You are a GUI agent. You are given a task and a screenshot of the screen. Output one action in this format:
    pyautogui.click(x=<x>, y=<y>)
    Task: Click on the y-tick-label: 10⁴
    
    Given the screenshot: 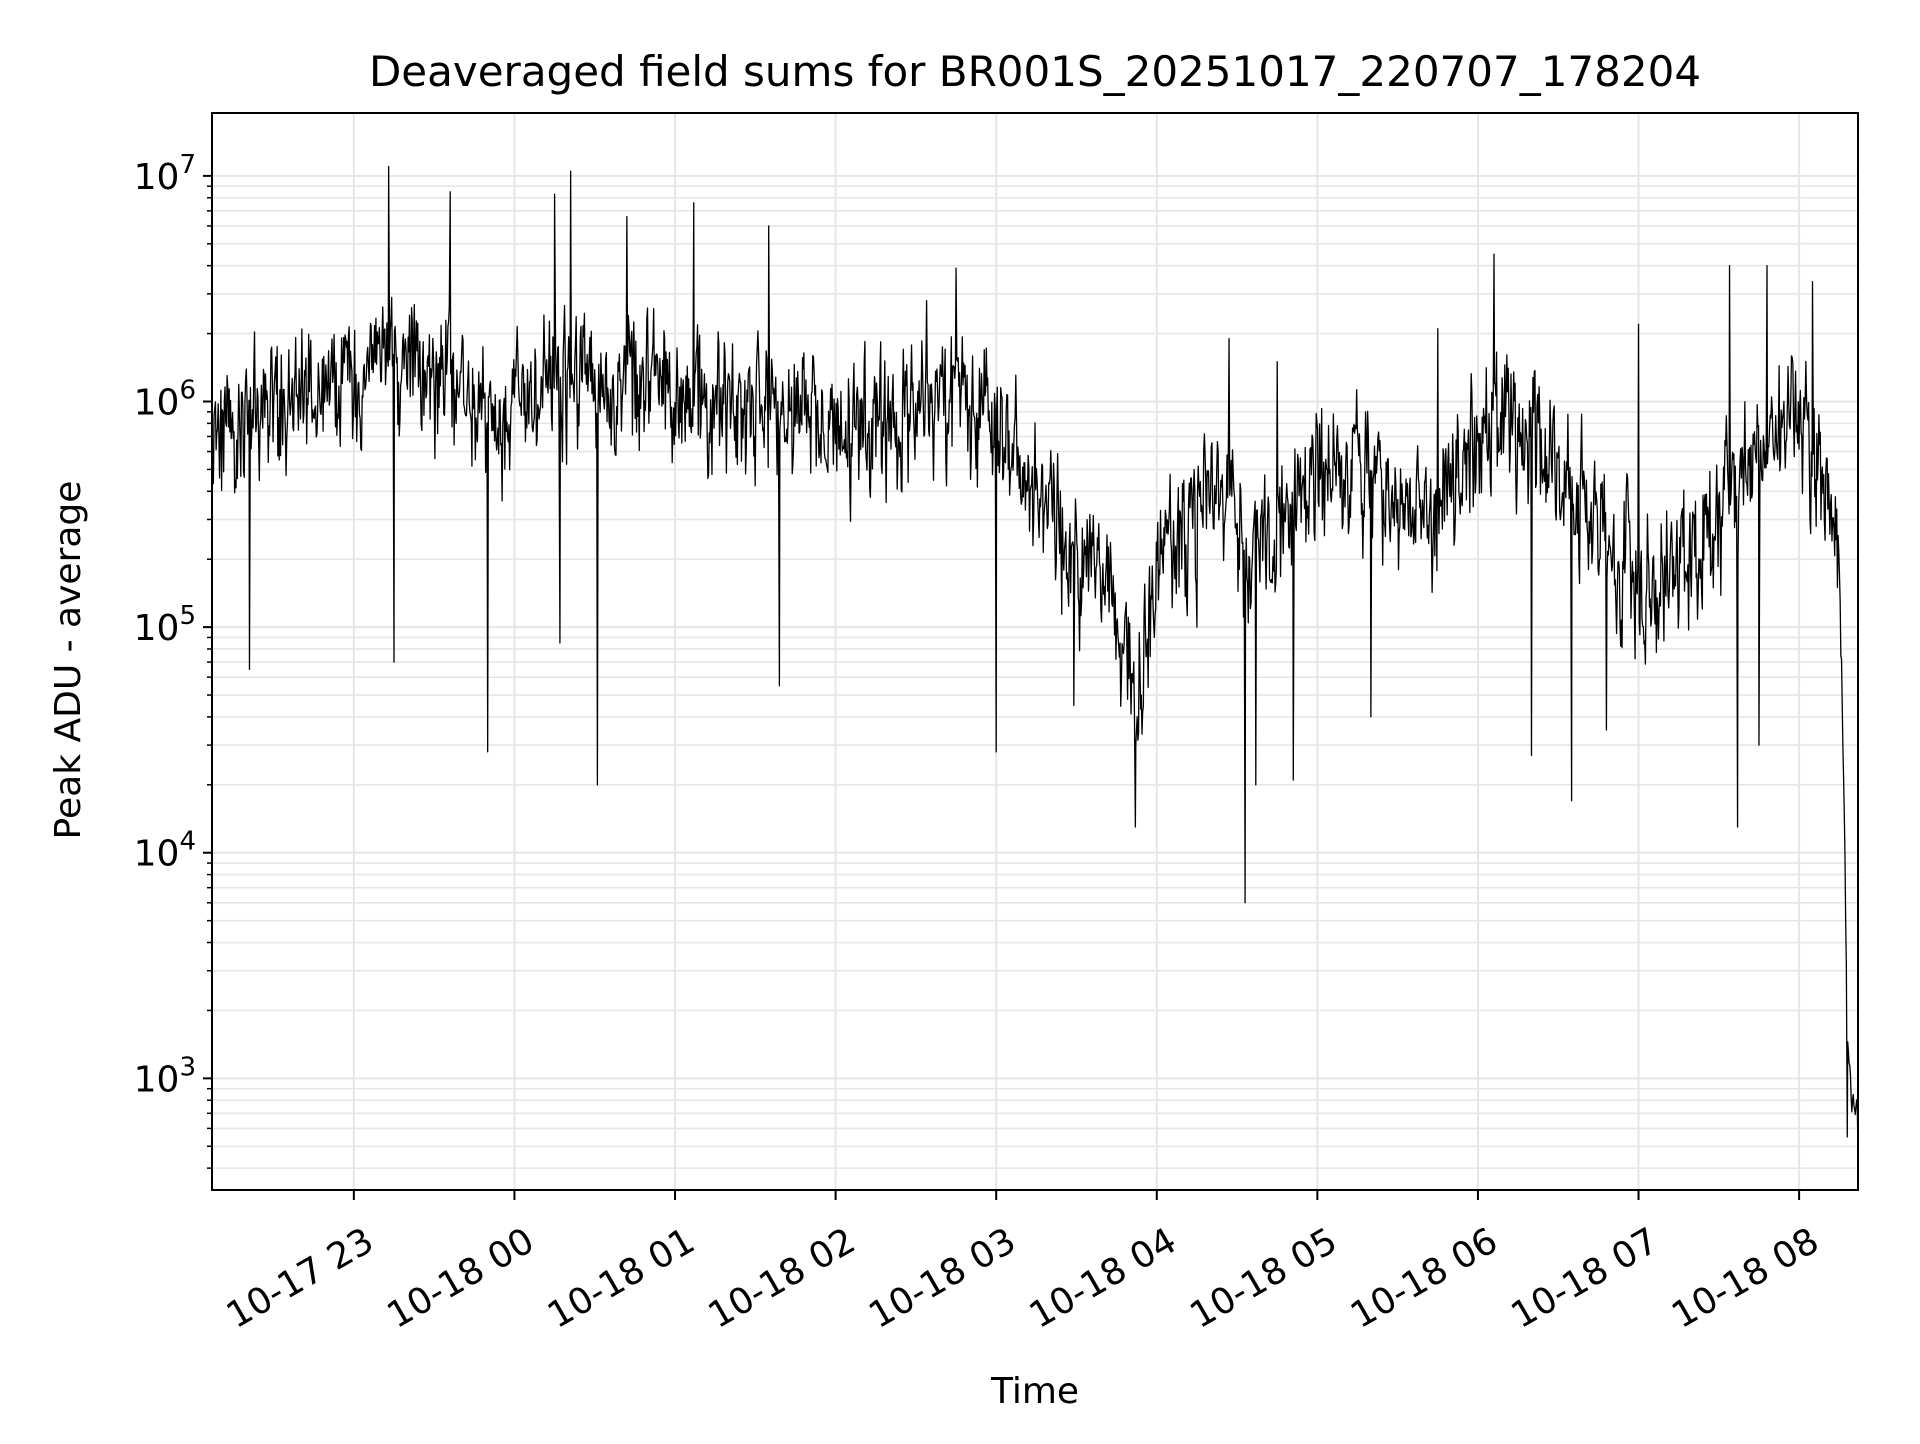 What is the action you would take?
    pyautogui.click(x=165, y=851)
    